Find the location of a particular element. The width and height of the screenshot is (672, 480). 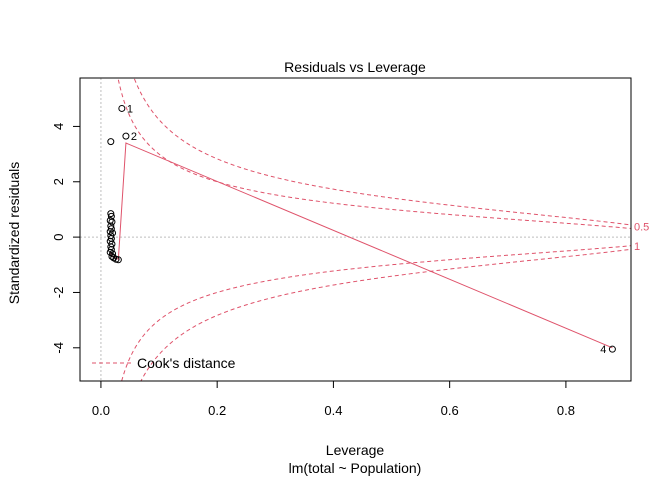

chart-subtitle: lm(total ~ Population) is located at coordinates (355, 468).